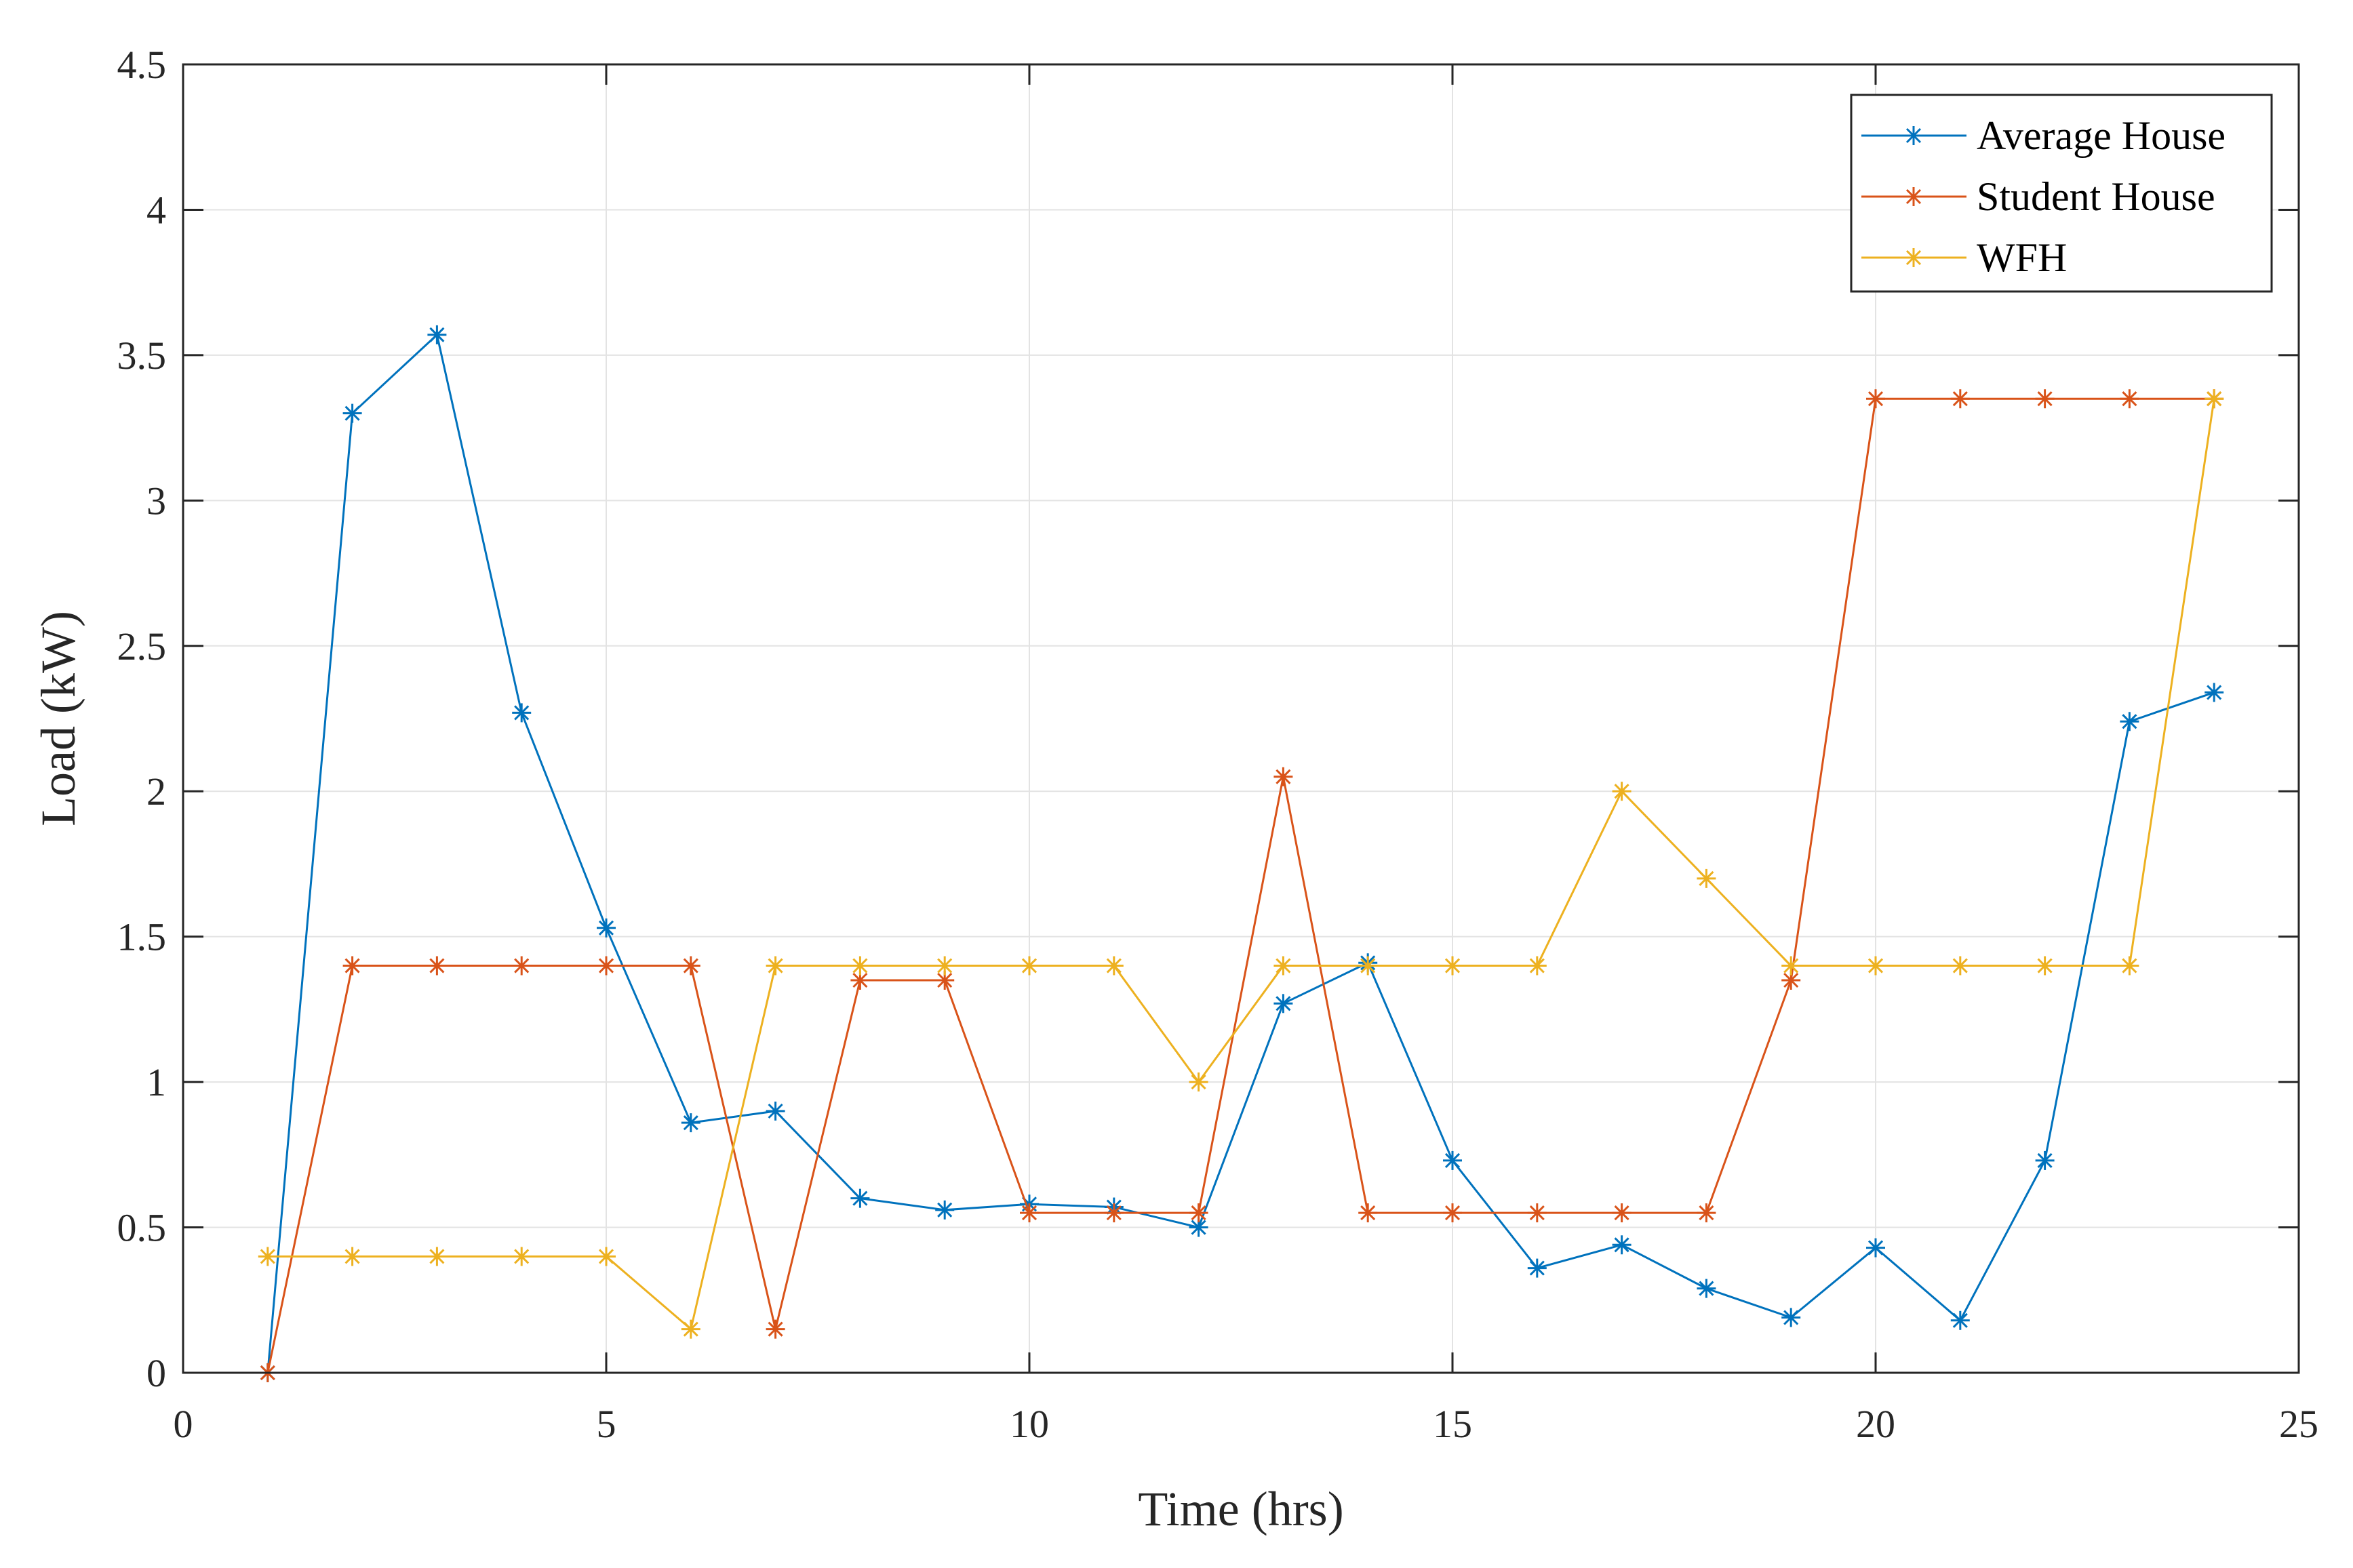 Image resolution: width=2353 pixels, height=1568 pixels. Describe the element at coordinates (2096, 197) in the screenshot. I see `legend-label-student-house: Student House` at that location.